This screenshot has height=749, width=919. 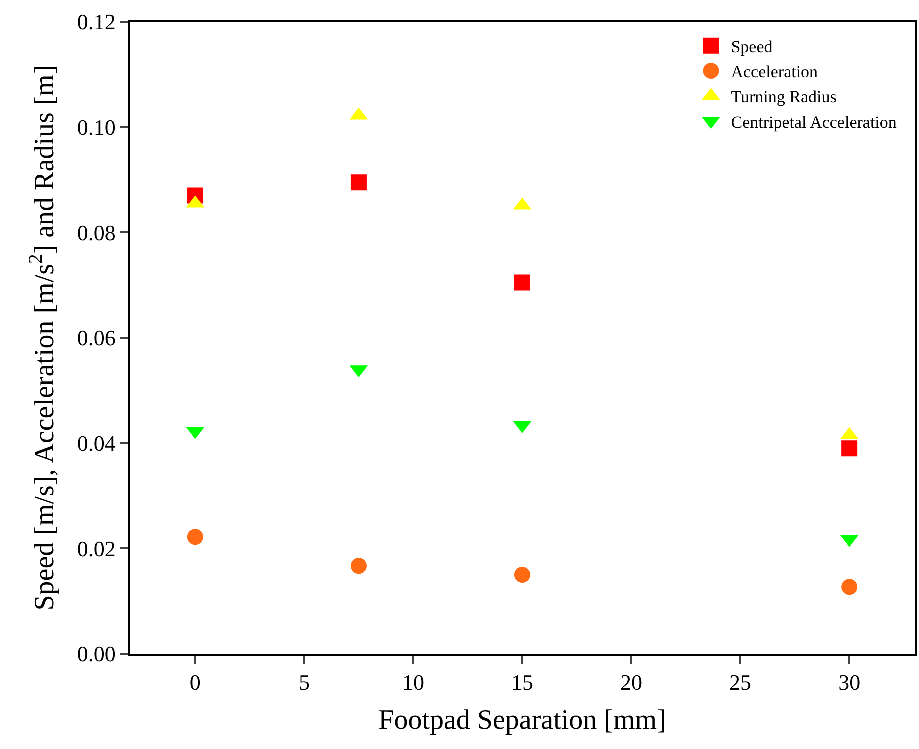 I want to click on legend-label: Acceleration, so click(x=775, y=72).